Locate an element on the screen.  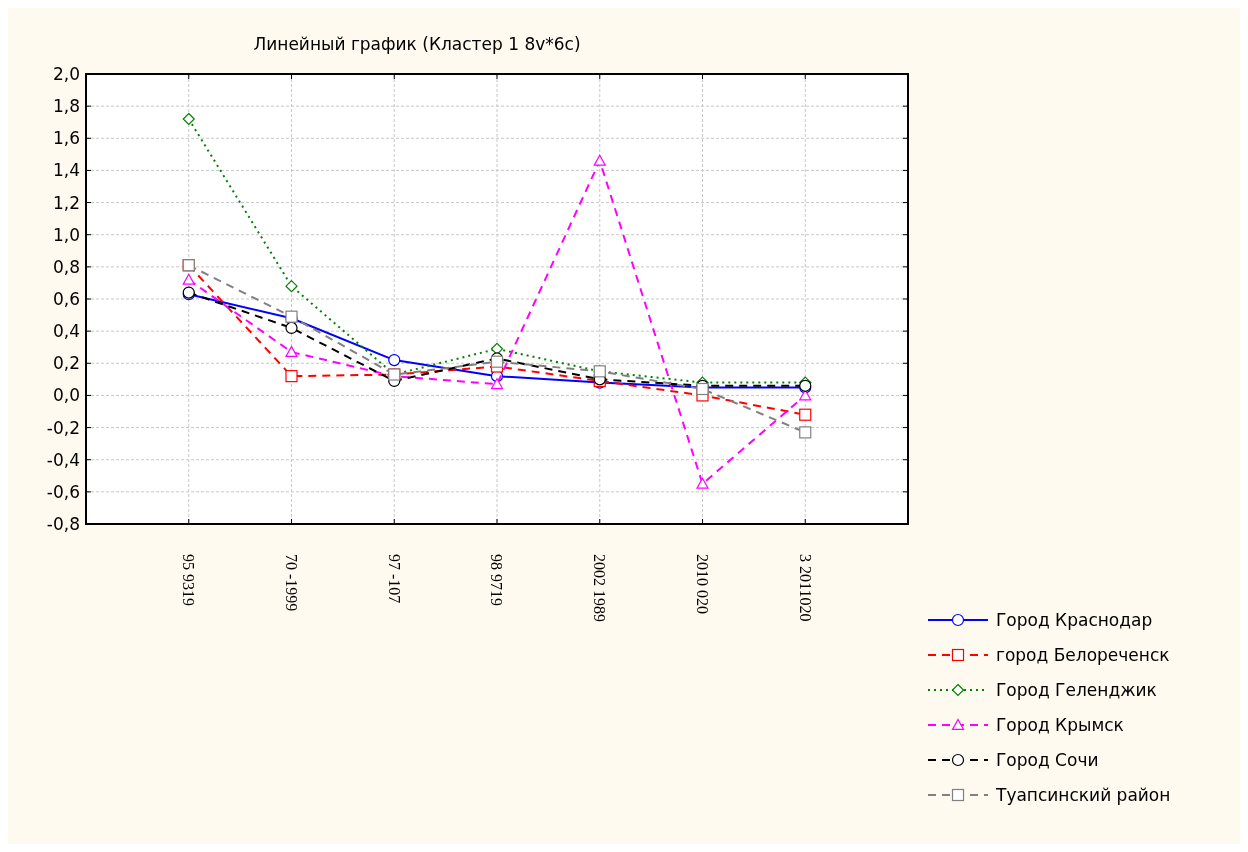
y-tick-label: -0,8 is located at coordinates (63, 523).